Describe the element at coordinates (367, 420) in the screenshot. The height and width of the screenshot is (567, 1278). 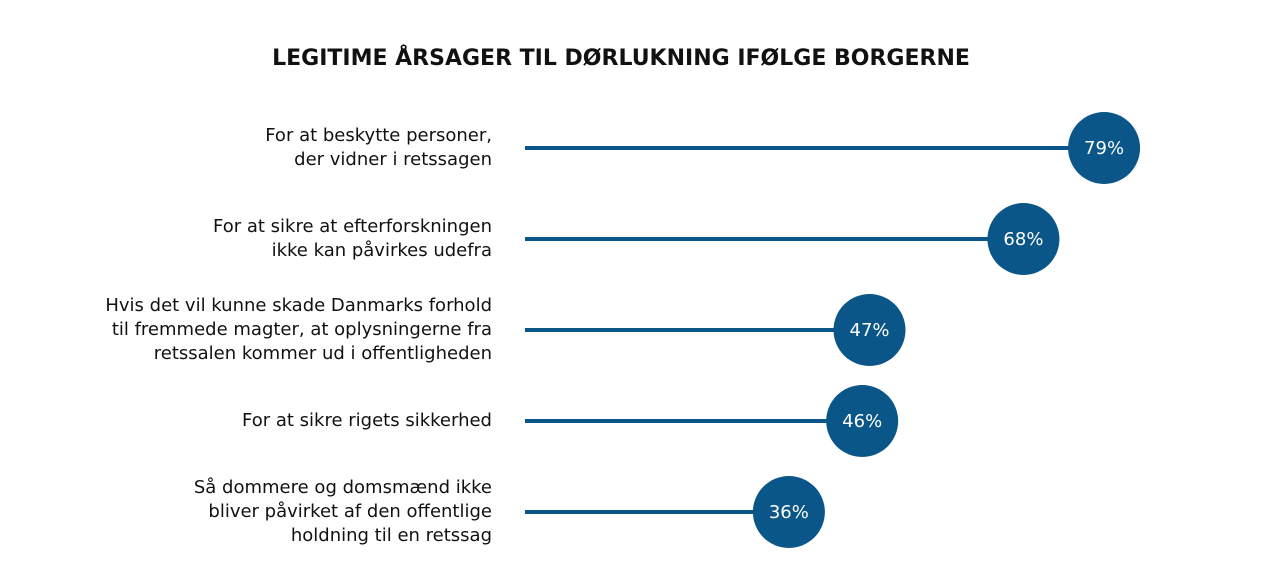
I see `category-label: For at sikre rigets sikkerhed` at that location.